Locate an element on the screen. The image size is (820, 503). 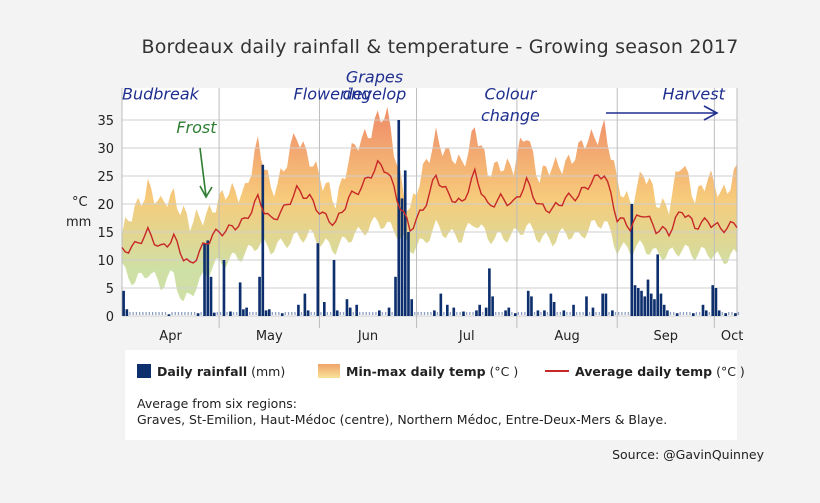
y-tick-label: 5 is located at coordinates (110, 289).